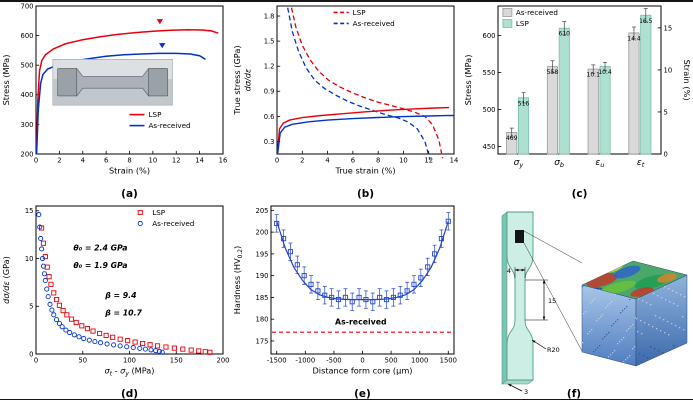  What do you see at coordinates (524, 103) in the screenshot?
I see `svg-text: 516` at bounding box center [524, 103].